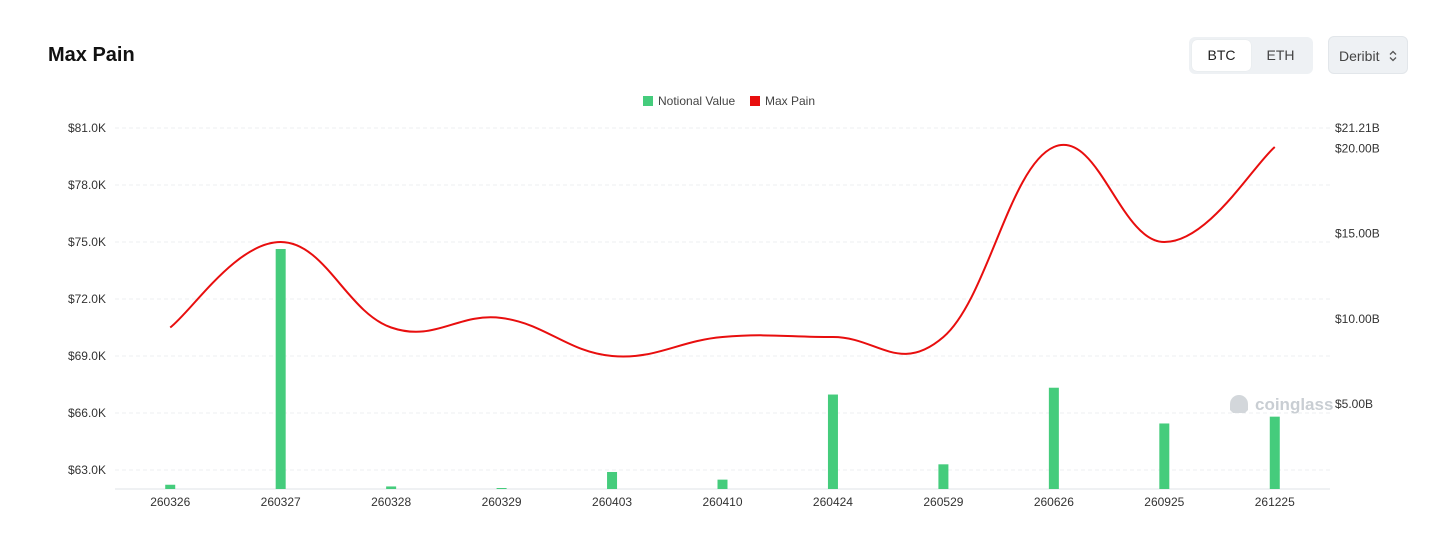  What do you see at coordinates (696, 101) in the screenshot?
I see `legend-label-notional: Notional Value` at bounding box center [696, 101].